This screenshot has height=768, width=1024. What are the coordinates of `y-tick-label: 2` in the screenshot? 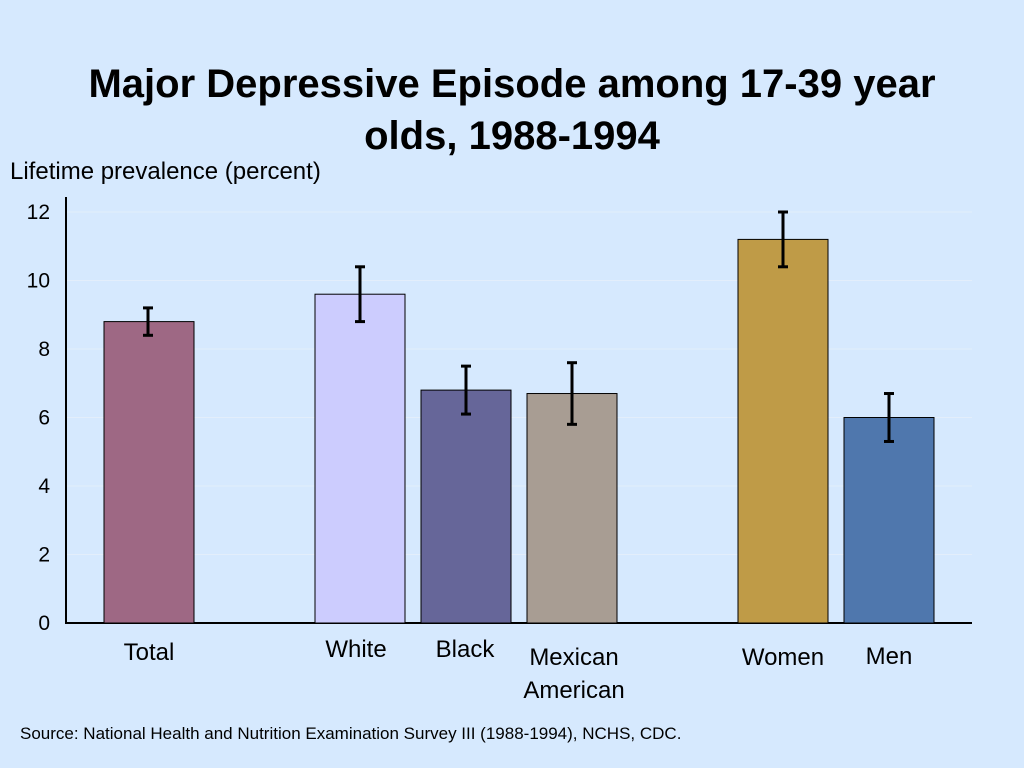 It's located at (44, 555).